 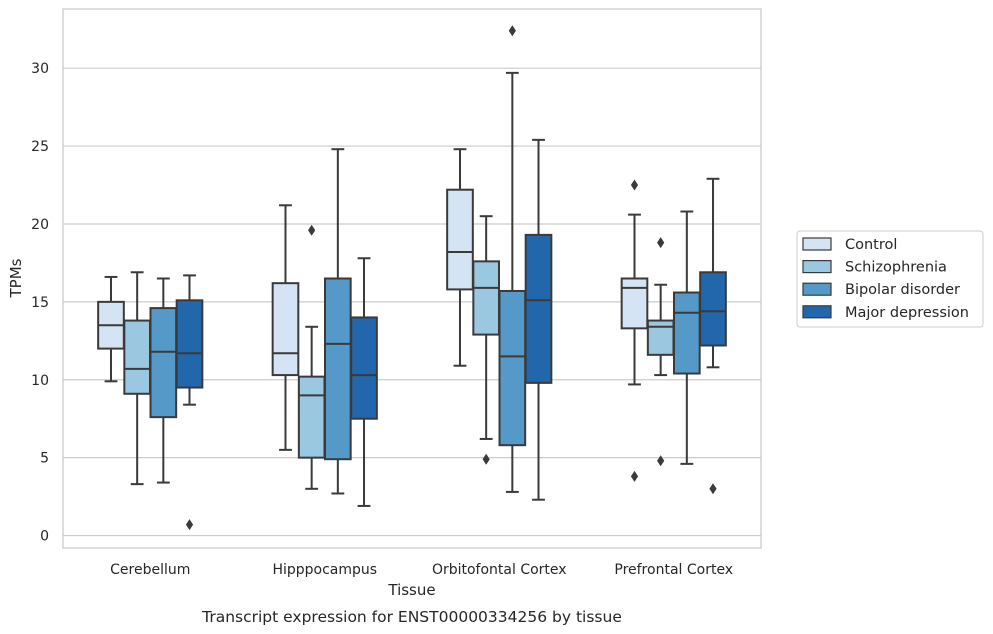 What do you see at coordinates (150, 570) in the screenshot?
I see `x-tick-label: Cerebellum` at bounding box center [150, 570].